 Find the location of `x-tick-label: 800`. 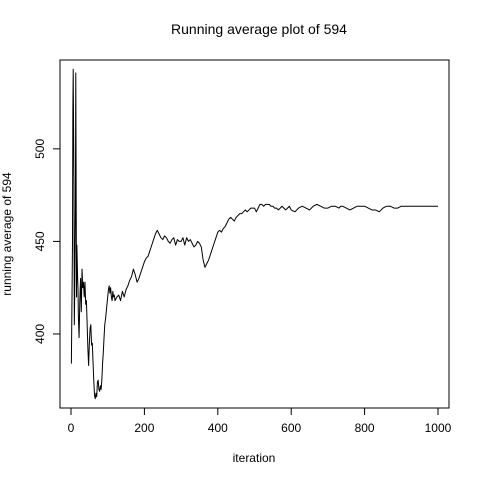

x-tick-label: 800 is located at coordinates (365, 428).